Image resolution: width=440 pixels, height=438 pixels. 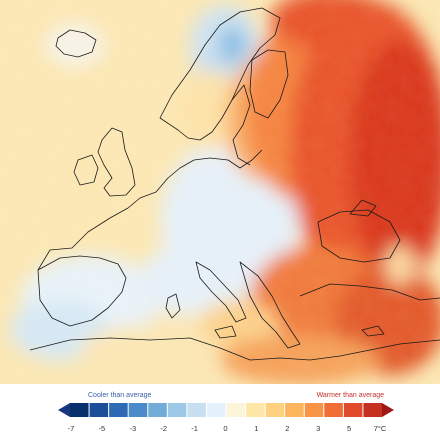 What do you see at coordinates (64, 410) in the screenshot?
I see `scale-arrow-low` at bounding box center [64, 410].